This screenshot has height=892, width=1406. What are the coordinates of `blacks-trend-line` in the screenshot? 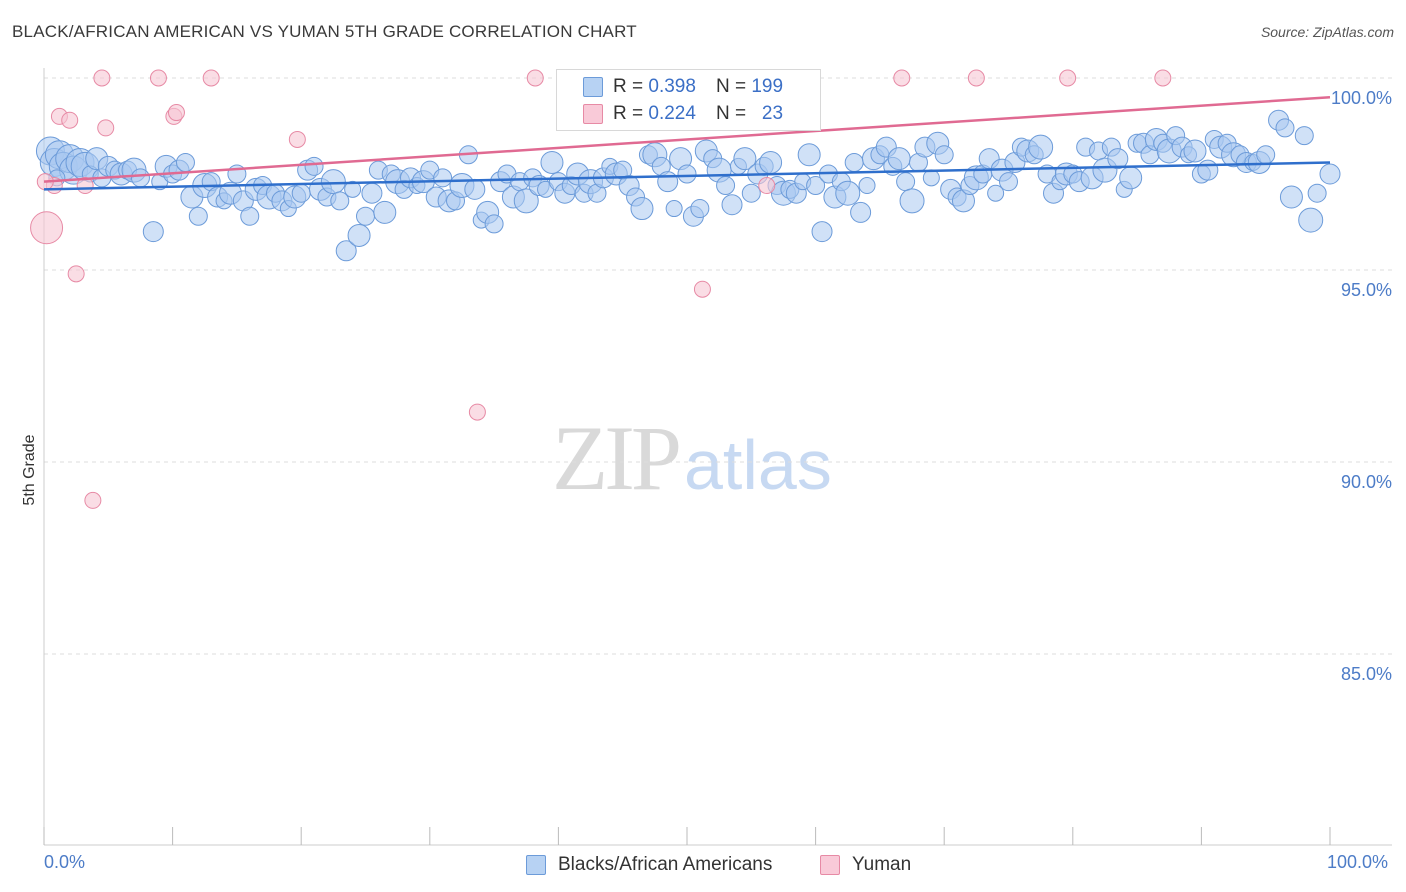 It's located at (687, 176).